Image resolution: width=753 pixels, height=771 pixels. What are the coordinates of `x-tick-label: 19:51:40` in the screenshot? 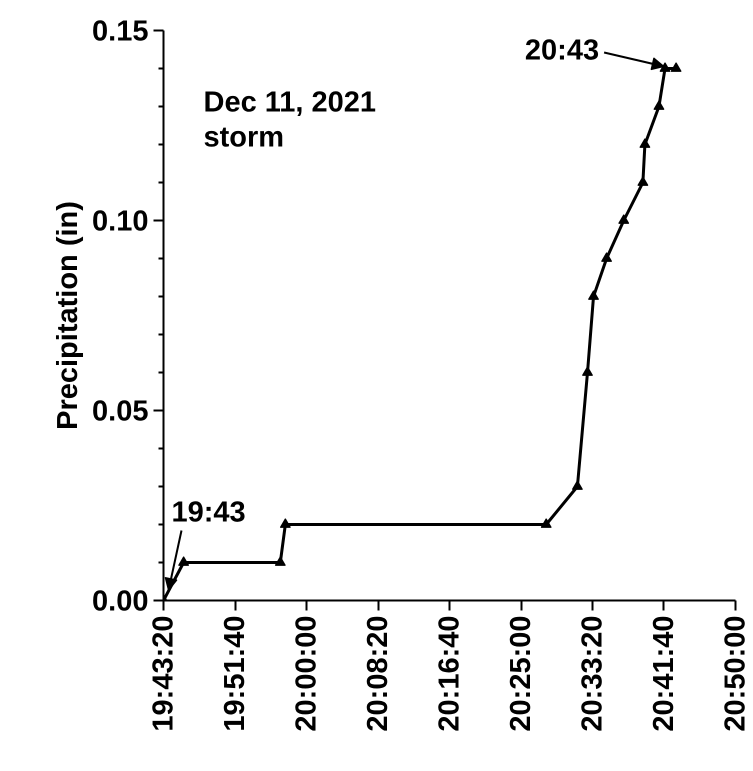 It's located at (235, 673).